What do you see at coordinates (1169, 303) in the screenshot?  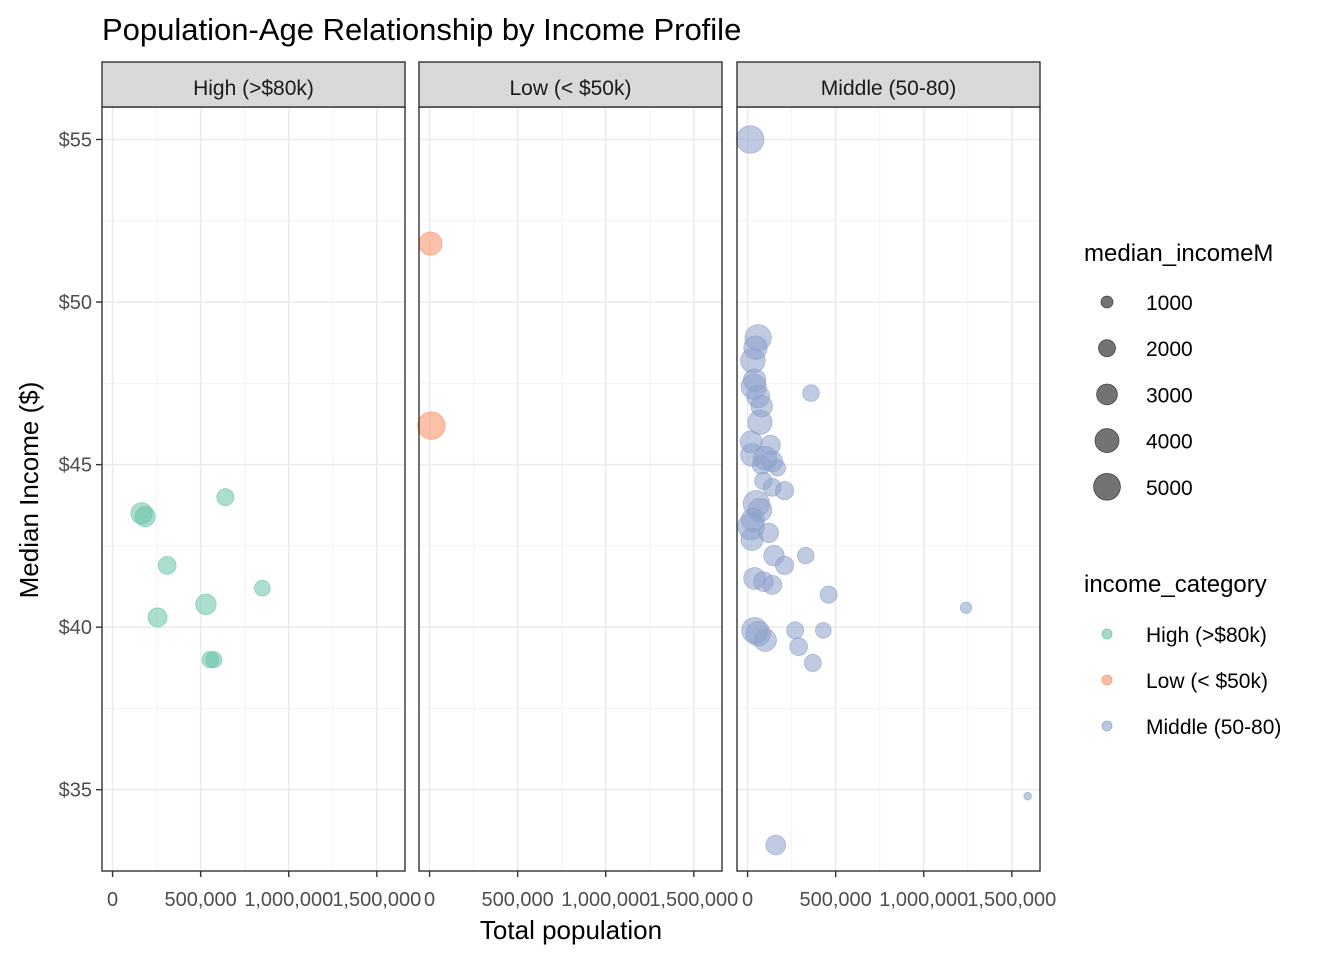 I see `size-legend-label: 1000` at bounding box center [1169, 303].